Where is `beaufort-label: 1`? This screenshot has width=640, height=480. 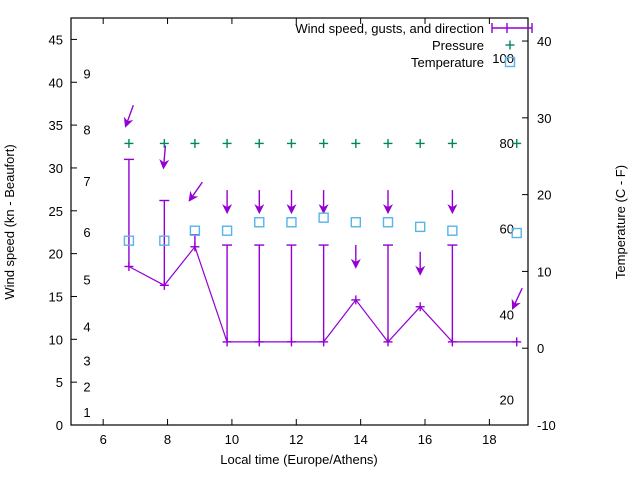
beaufort-label: 1 is located at coordinates (86, 412).